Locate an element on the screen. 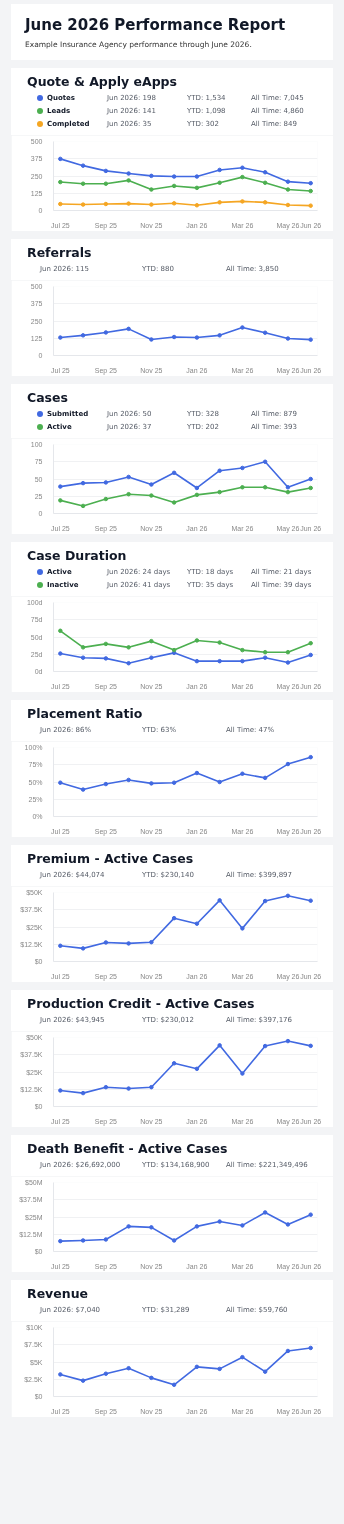 This screenshot has height=1524, width=344. chart-title: Cases is located at coordinates (47, 397).